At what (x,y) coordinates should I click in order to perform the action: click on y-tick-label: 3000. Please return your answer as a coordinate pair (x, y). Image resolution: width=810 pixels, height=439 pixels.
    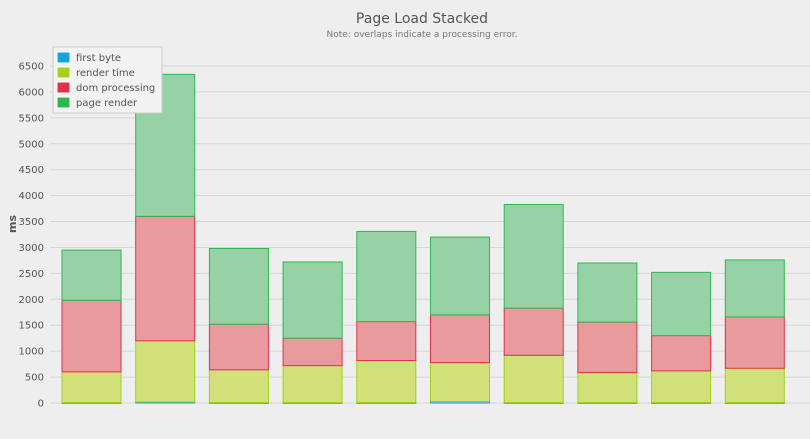
    Looking at the image, I should click on (31, 248).